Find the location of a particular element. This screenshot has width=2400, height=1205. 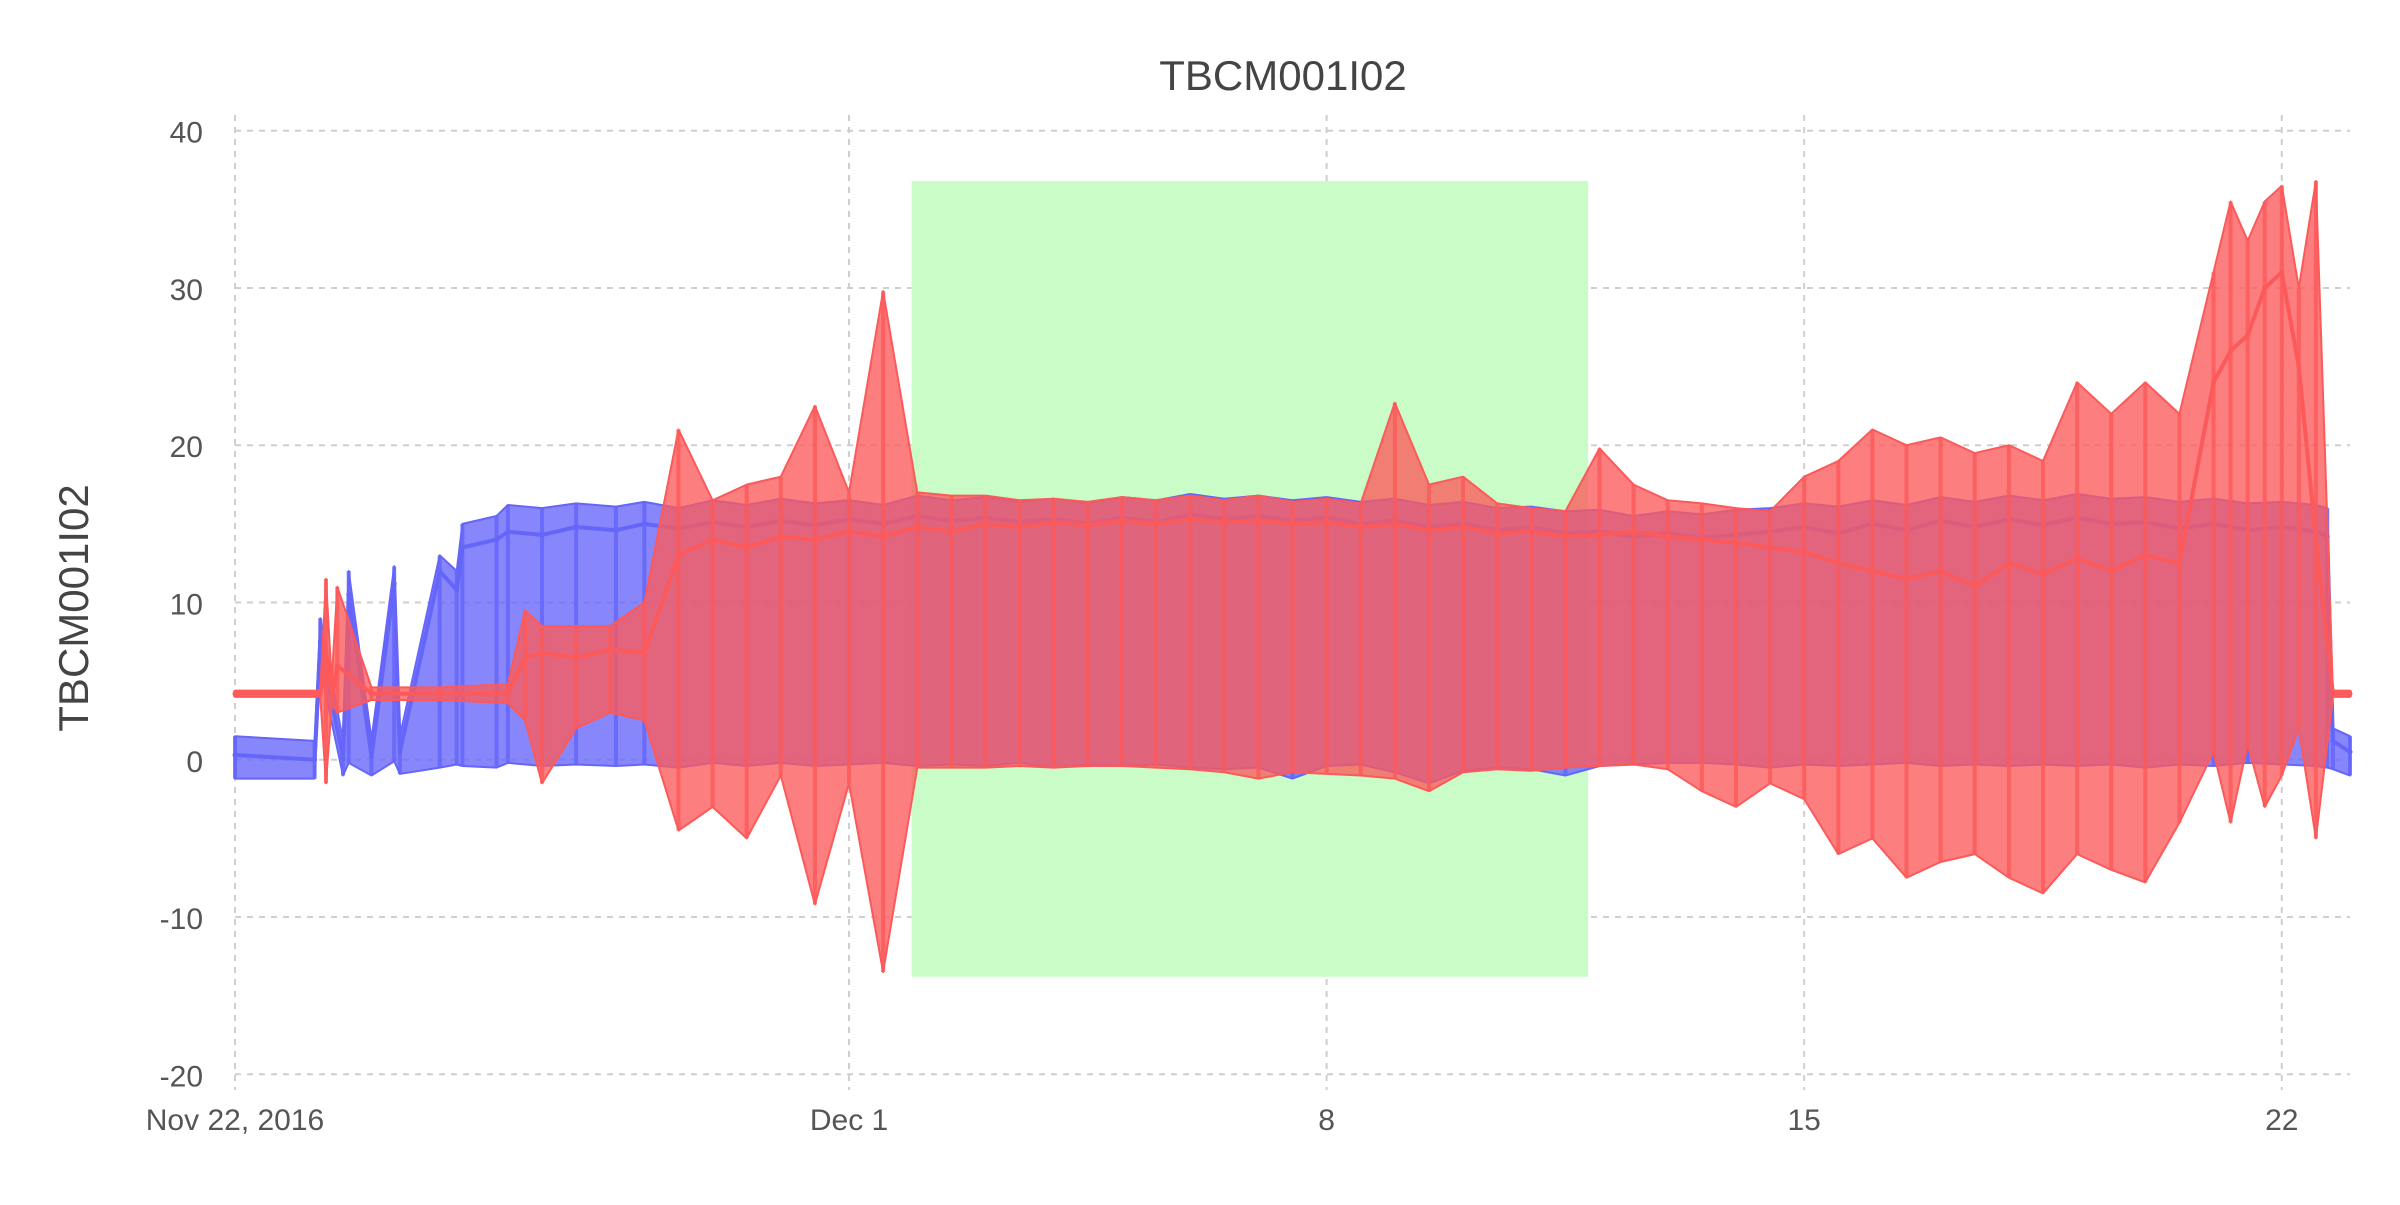

y-axis-title: TBCM001I02 is located at coordinates (73, 607).